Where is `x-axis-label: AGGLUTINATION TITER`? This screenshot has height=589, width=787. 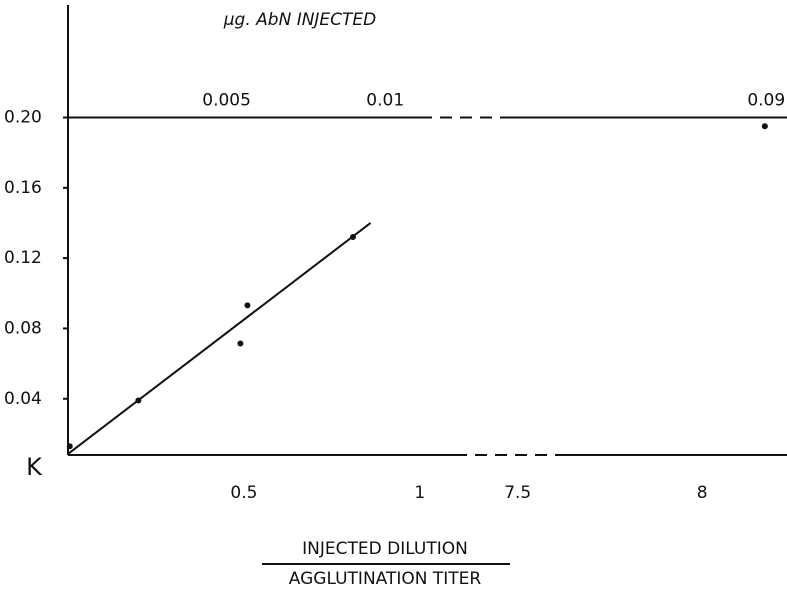
x-axis-label: AGGLUTINATION TITER is located at coordinates (385, 579).